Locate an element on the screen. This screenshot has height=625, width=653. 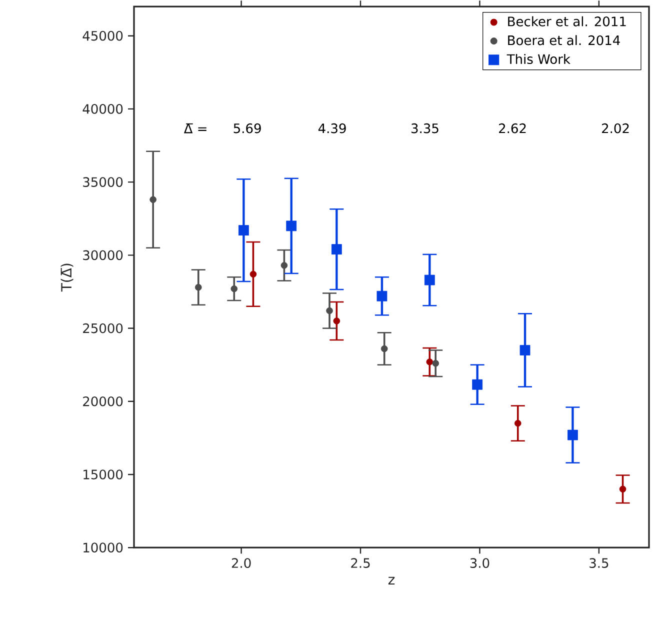
y-tick-label: 45000 is located at coordinates (102, 36).